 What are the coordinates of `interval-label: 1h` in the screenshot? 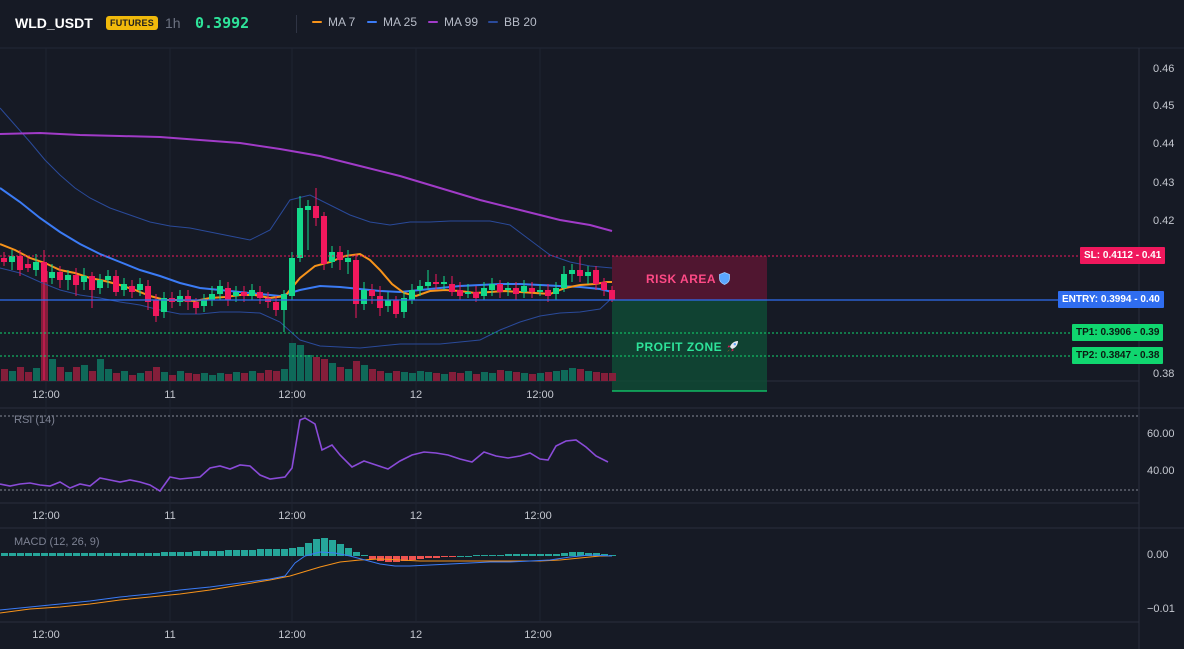 It's located at (173, 23).